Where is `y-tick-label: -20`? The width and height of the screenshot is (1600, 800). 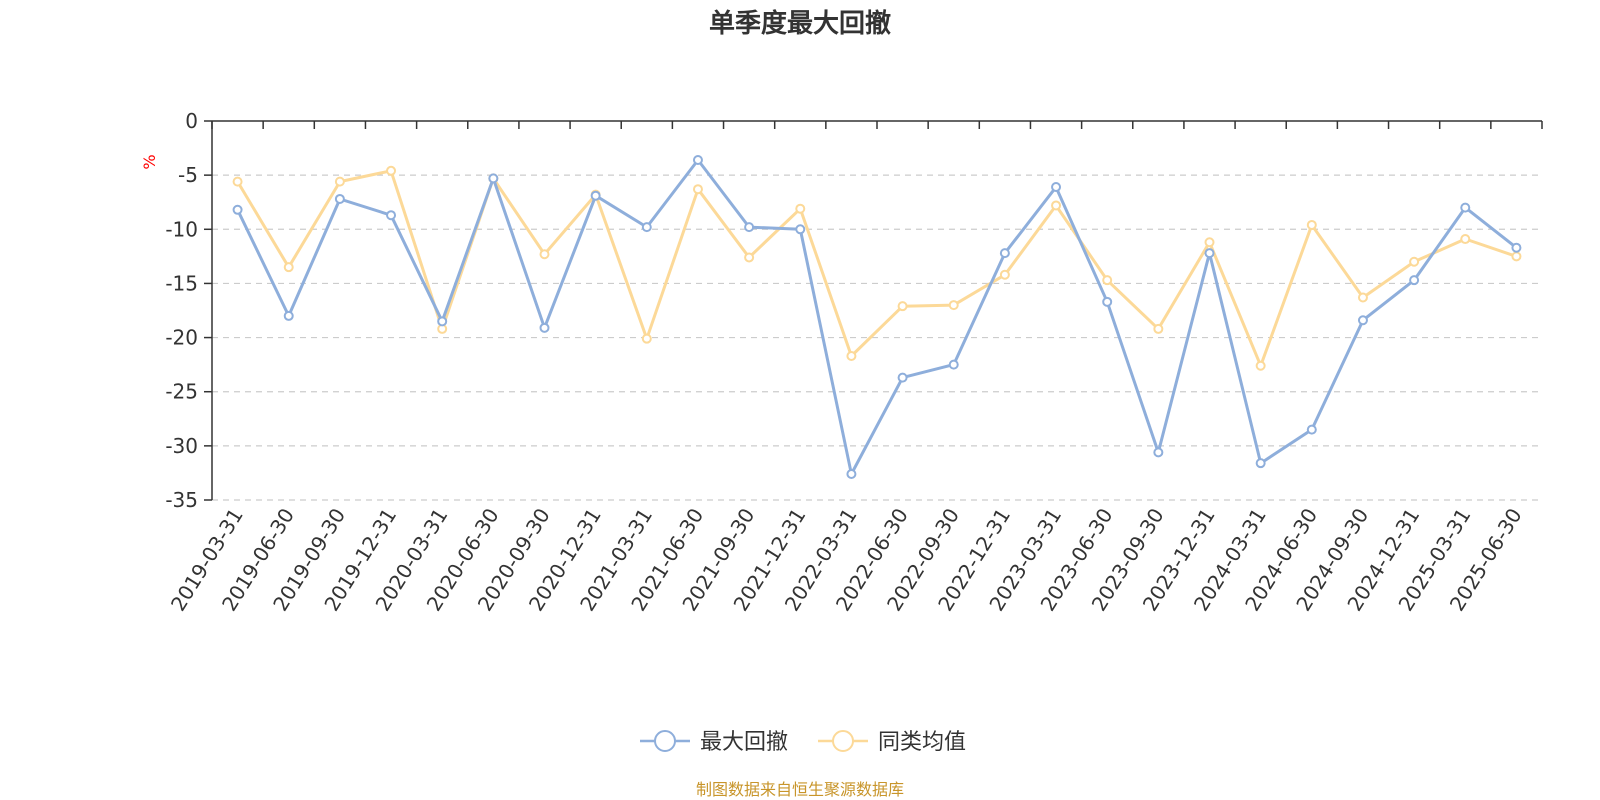
y-tick-label: -20 is located at coordinates (181, 338).